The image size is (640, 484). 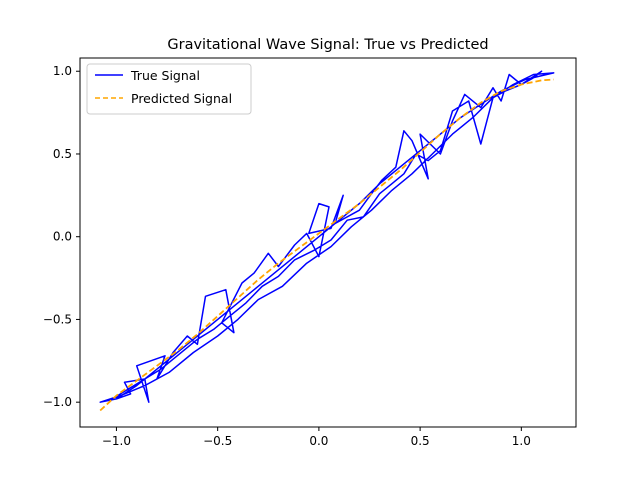 I want to click on legend: True Signal Predicted Signal, so click(x=169, y=89).